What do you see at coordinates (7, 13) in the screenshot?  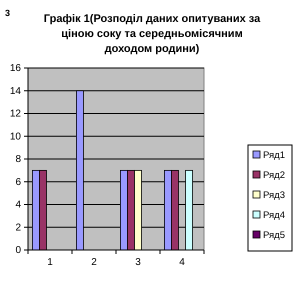 I see `text: 3` at bounding box center [7, 13].